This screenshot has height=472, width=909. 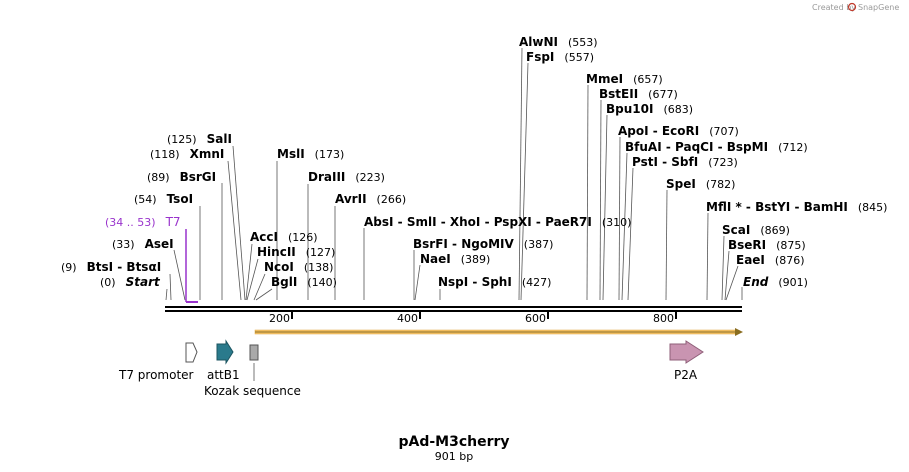 I want to click on site-label: MflI * - BstYI - BamHI (845), so click(x=796, y=207).